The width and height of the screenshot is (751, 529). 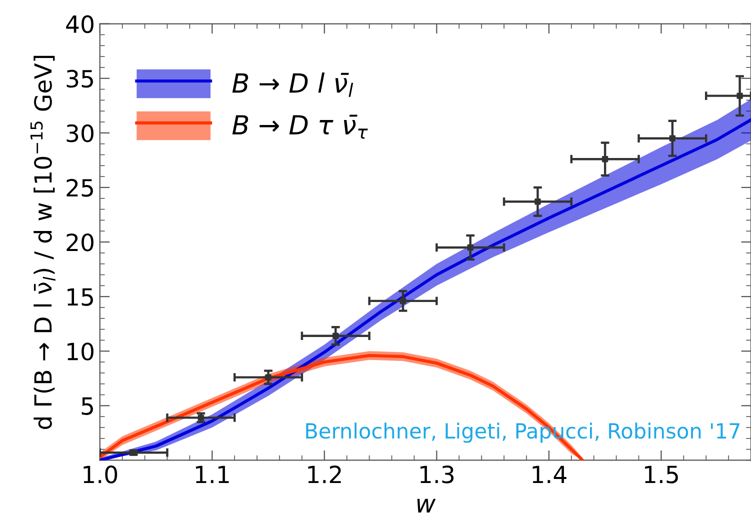 What do you see at coordinates (79, 79) in the screenshot?
I see `y-tick-label: 35` at bounding box center [79, 79].